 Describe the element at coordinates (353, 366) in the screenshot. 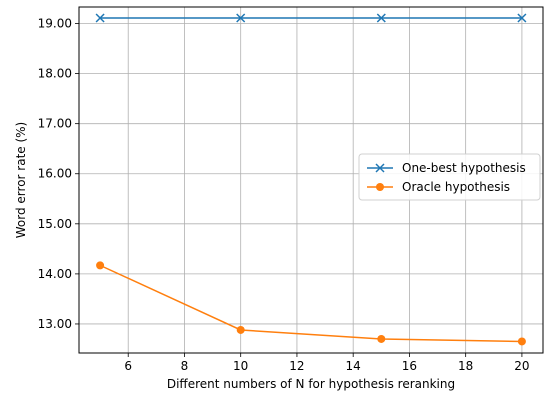

I see `x-tick-label: 14` at that location.